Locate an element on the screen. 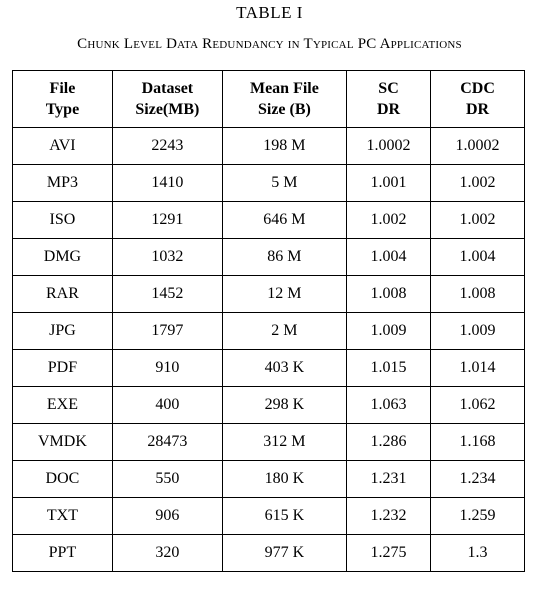  cell-sc-dr: 1.008 is located at coordinates (388, 294).